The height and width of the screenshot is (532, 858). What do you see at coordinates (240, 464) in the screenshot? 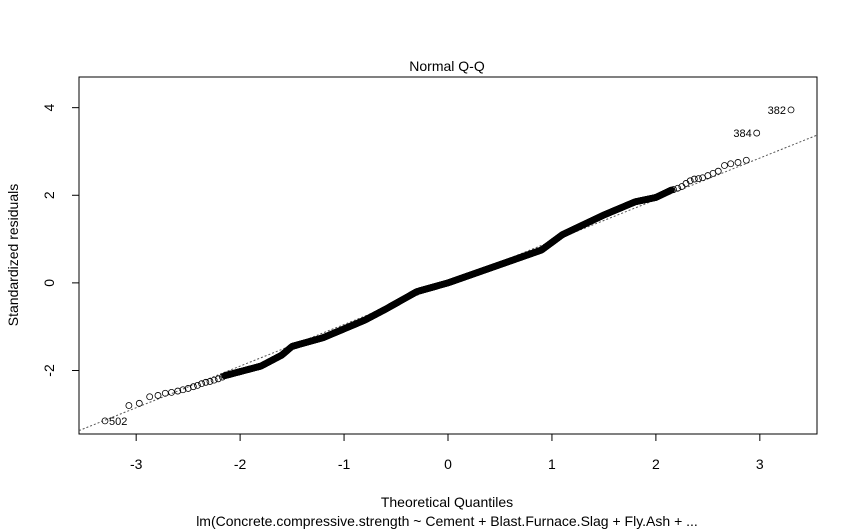
I see `x-tick-label: -2` at bounding box center [240, 464].